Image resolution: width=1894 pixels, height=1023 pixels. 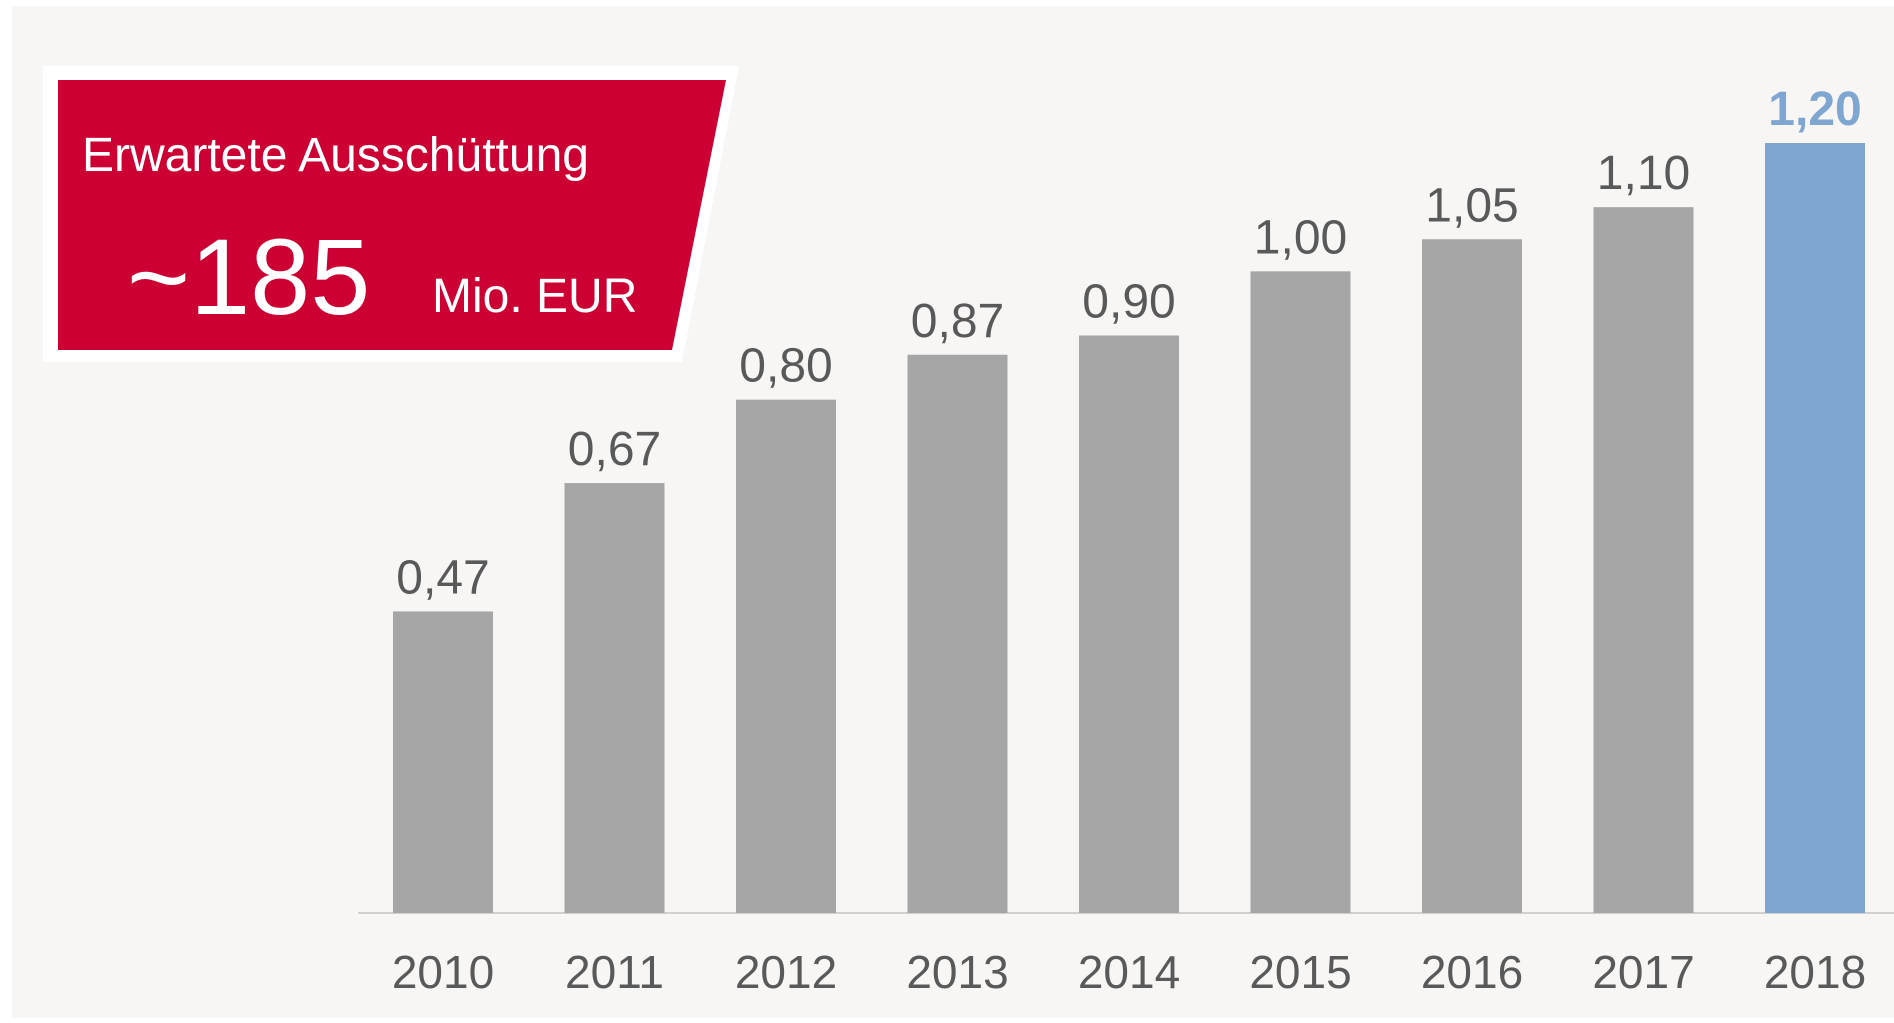 I want to click on x-tick-label: 2010, so click(x=443, y=972).